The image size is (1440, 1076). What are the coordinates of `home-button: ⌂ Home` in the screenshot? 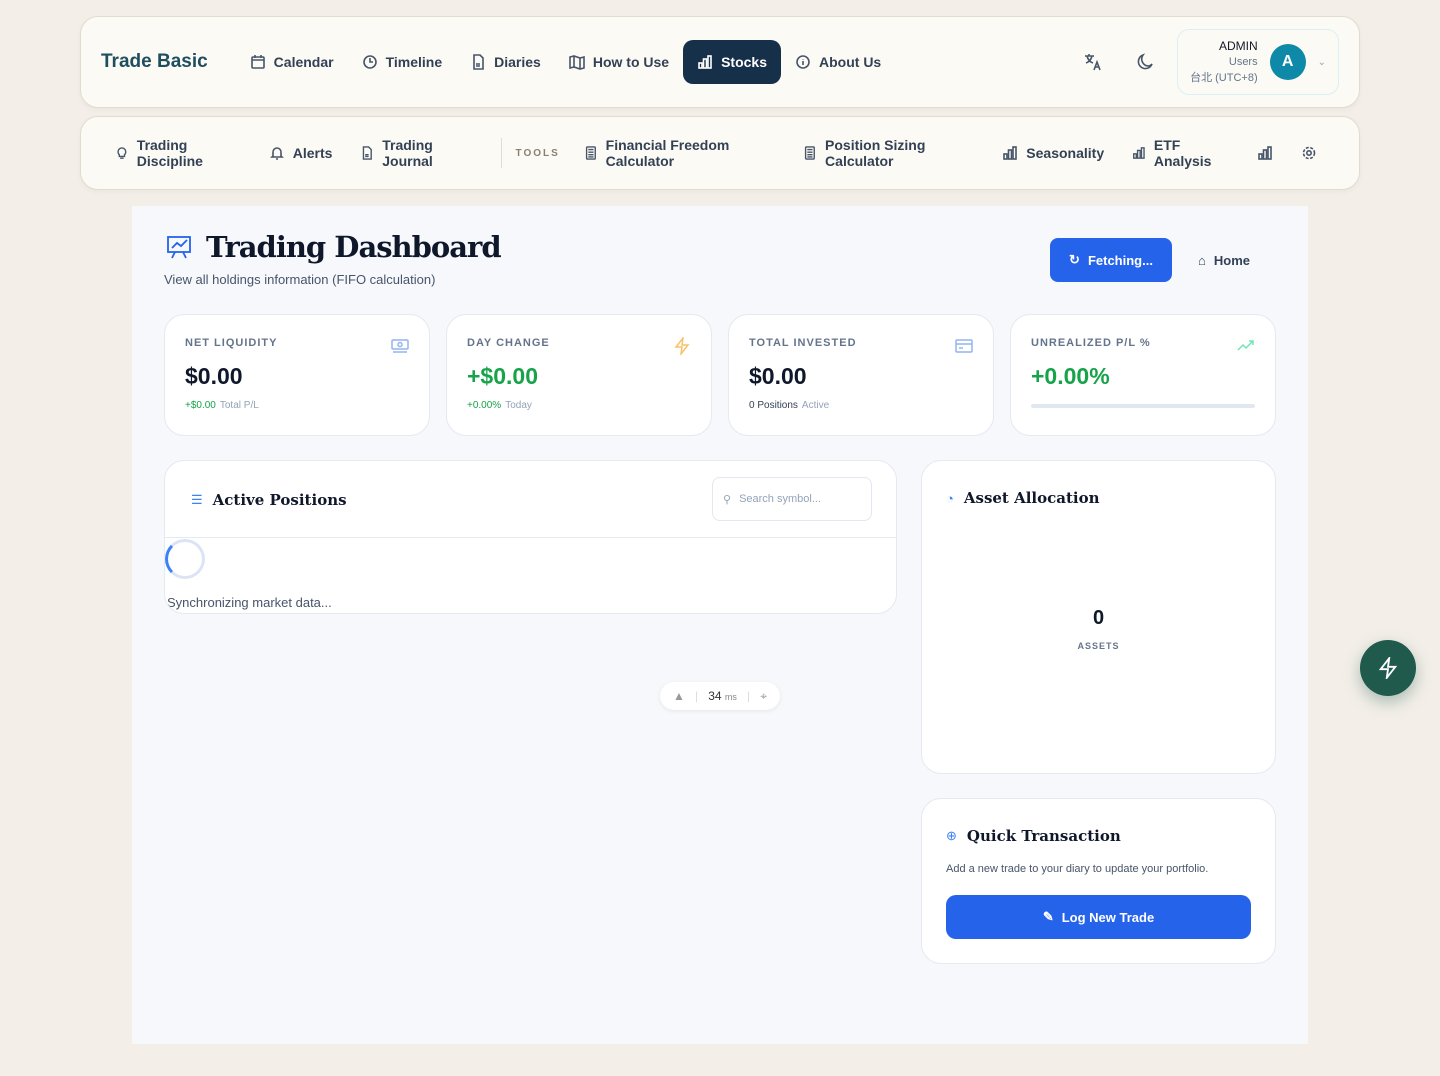 It's located at (1224, 260).